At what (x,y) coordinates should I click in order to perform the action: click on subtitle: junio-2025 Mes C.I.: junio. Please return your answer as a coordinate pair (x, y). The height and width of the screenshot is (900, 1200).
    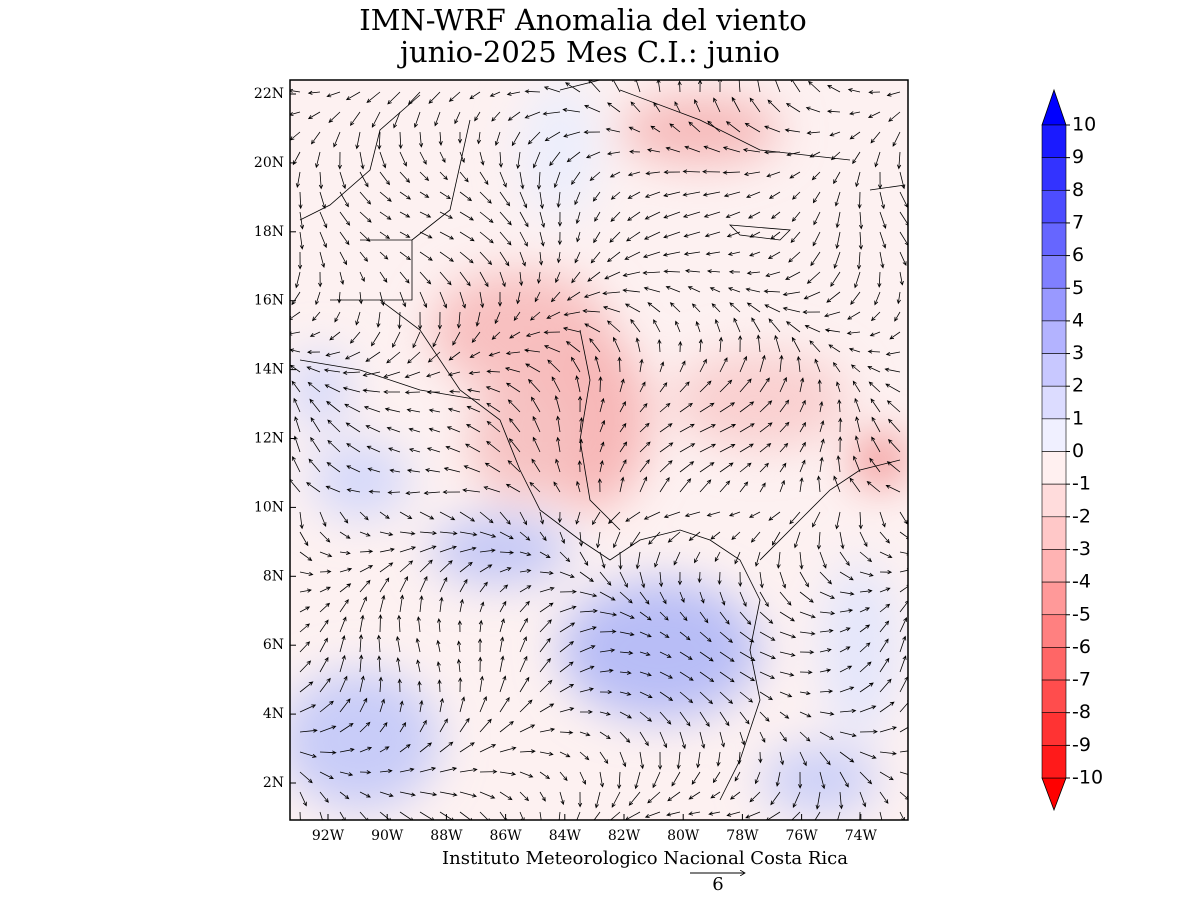
    Looking at the image, I should click on (588, 52).